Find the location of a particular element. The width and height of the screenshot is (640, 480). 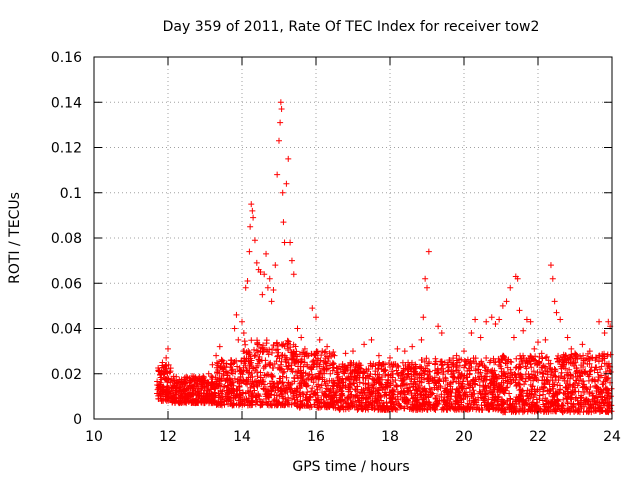

x-tick-label: 16 is located at coordinates (316, 437).